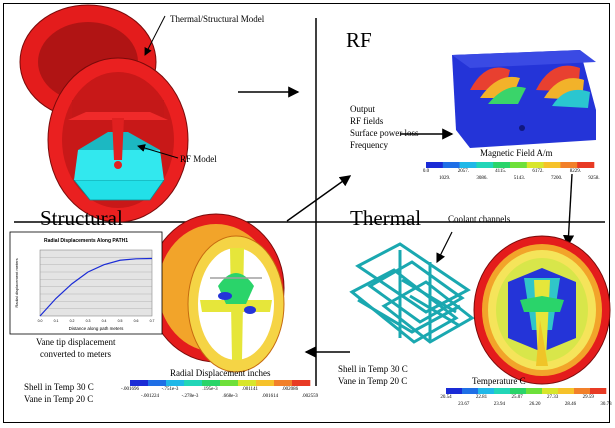  Describe the element at coordinates (220, 373) in the screenshot. I see `displacement-scale-title: Radial Displacement inches` at that location.